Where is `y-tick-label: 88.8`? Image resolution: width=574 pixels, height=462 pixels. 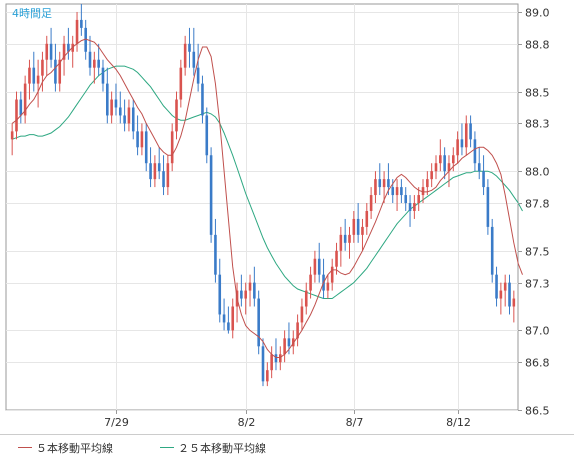
y-tick-label: 88.8 is located at coordinates (537, 45).